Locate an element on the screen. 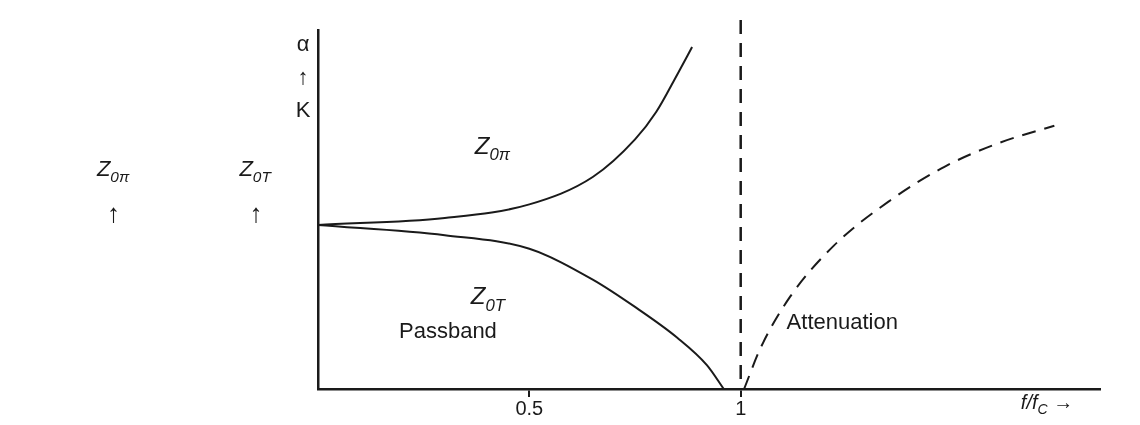  y-axis-title: α ↑ K is located at coordinates (303, 77).